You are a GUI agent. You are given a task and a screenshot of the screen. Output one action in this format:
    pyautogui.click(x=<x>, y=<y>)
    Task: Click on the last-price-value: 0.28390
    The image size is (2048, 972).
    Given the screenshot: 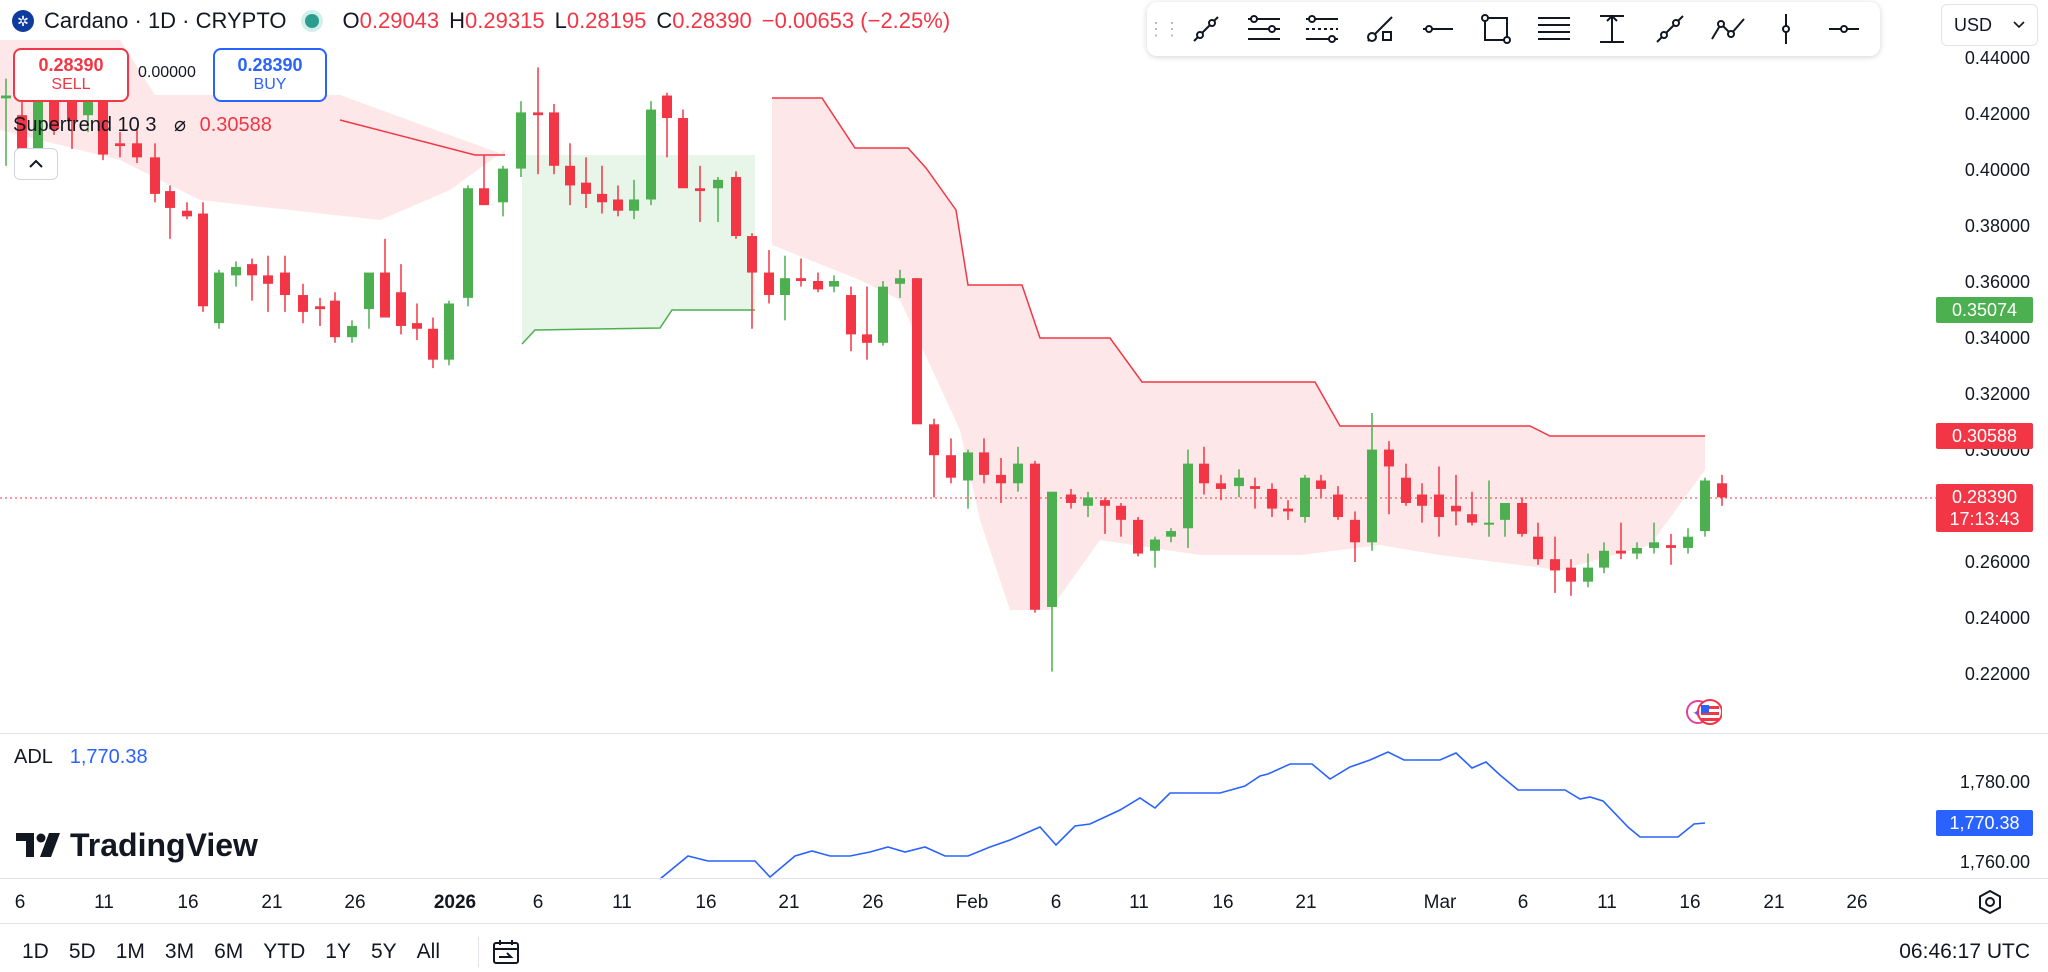 What is the action you would take?
    pyautogui.click(x=1984, y=497)
    